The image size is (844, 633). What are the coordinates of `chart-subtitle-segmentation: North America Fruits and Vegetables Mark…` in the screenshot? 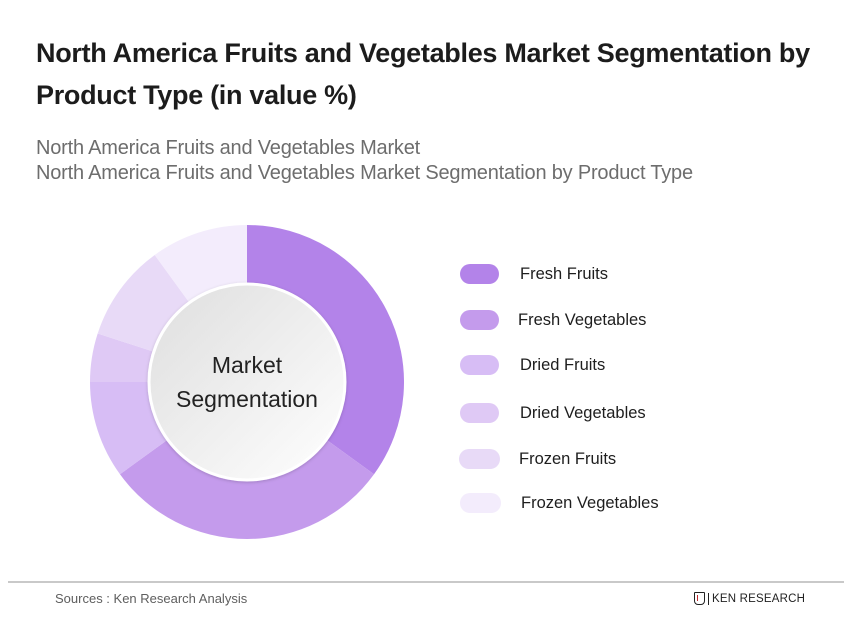 It's located at (364, 173).